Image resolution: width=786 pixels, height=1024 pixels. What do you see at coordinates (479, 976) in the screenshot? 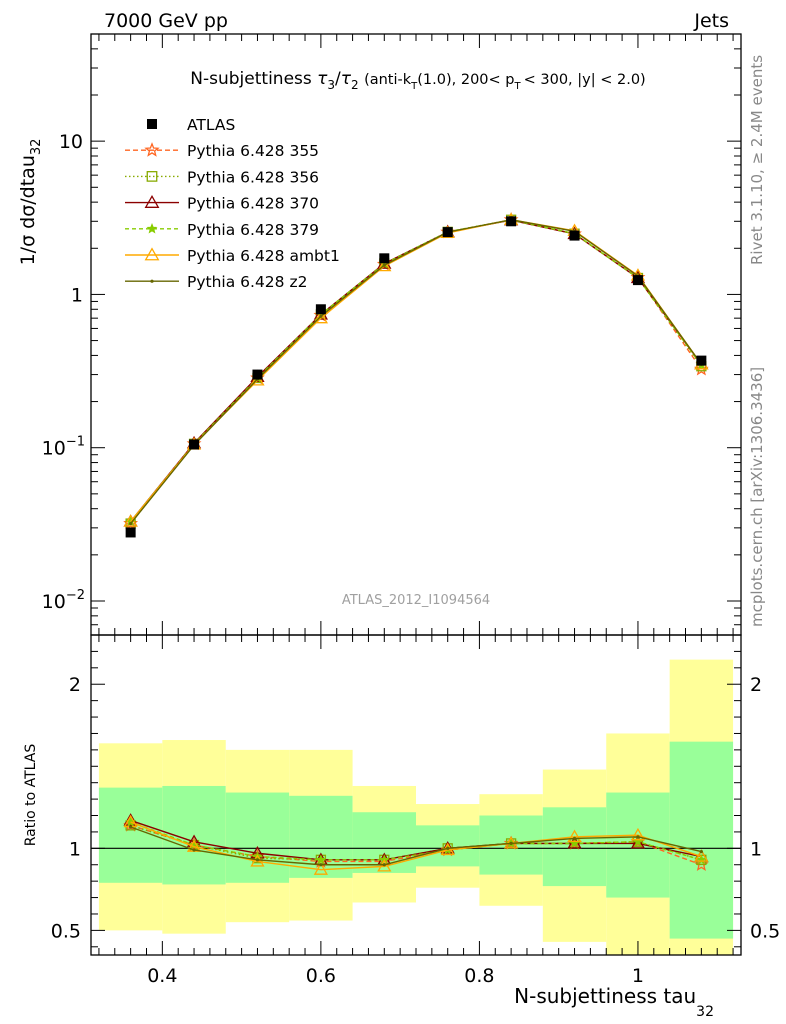
I see `x-tick-label: 0.8` at bounding box center [479, 976].